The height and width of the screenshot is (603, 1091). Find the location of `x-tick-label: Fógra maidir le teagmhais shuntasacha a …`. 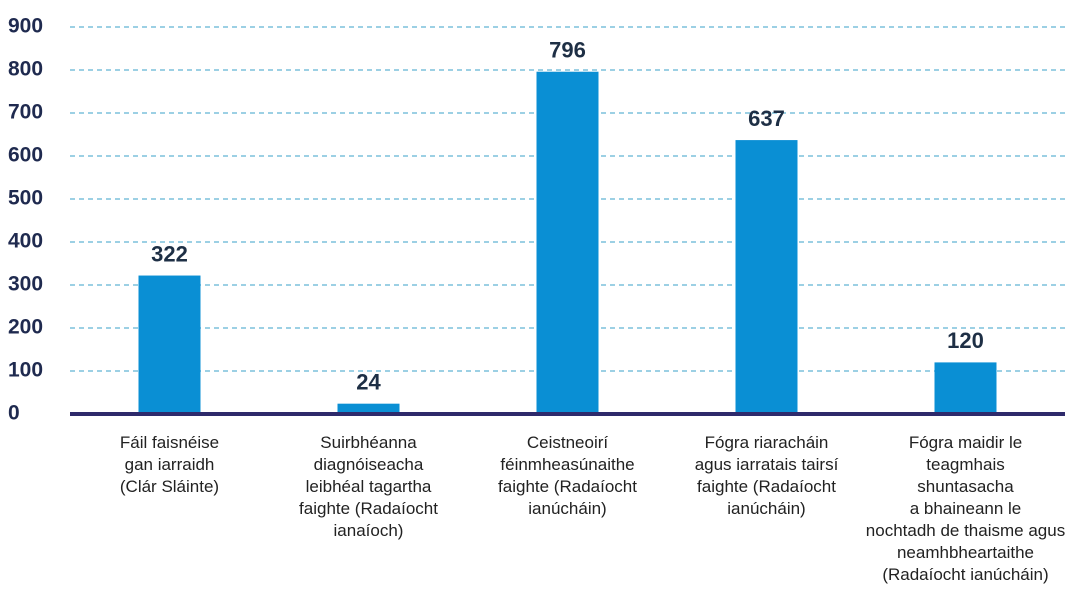

x-tick-label: Fógra maidir le teagmhais shuntasacha a … is located at coordinates (965, 508).